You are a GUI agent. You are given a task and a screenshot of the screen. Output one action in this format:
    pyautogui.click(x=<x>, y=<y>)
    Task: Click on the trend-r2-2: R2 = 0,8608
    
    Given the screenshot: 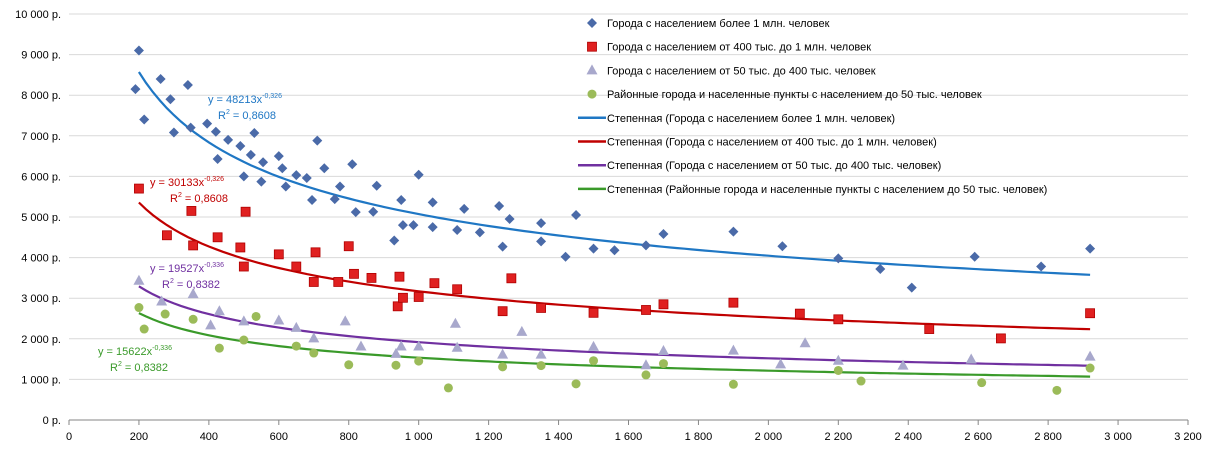 What is the action you would take?
    pyautogui.click(x=199, y=198)
    